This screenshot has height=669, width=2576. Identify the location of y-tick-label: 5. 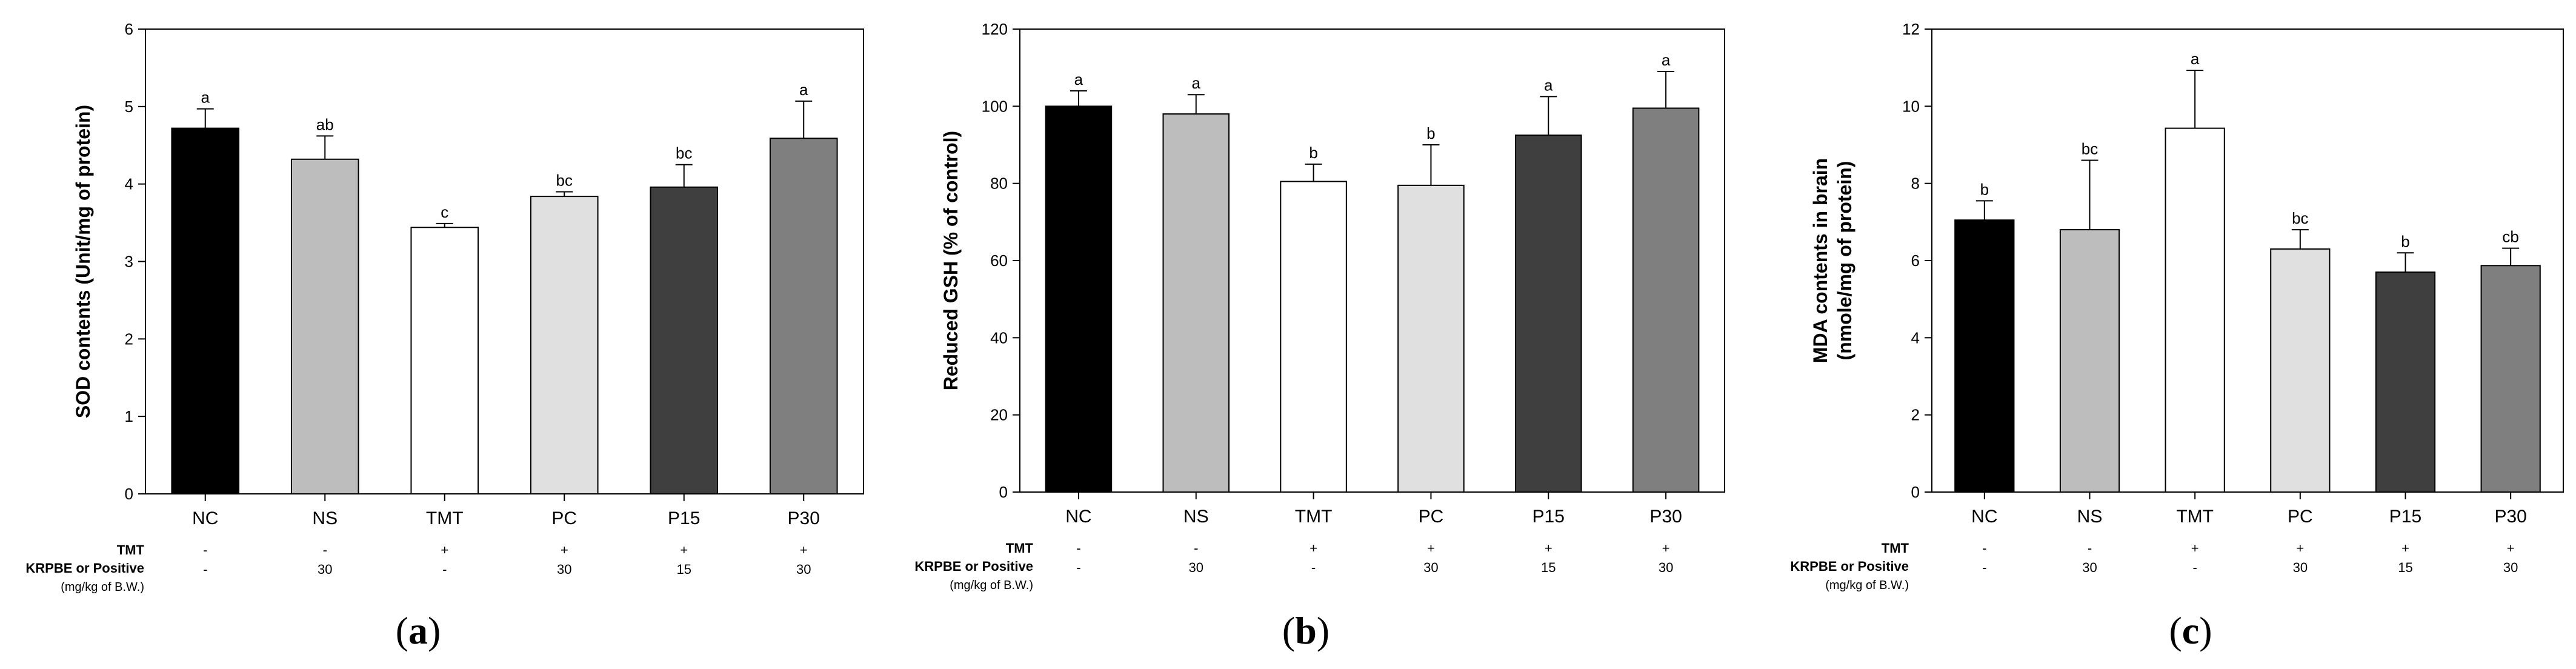
(129, 107).